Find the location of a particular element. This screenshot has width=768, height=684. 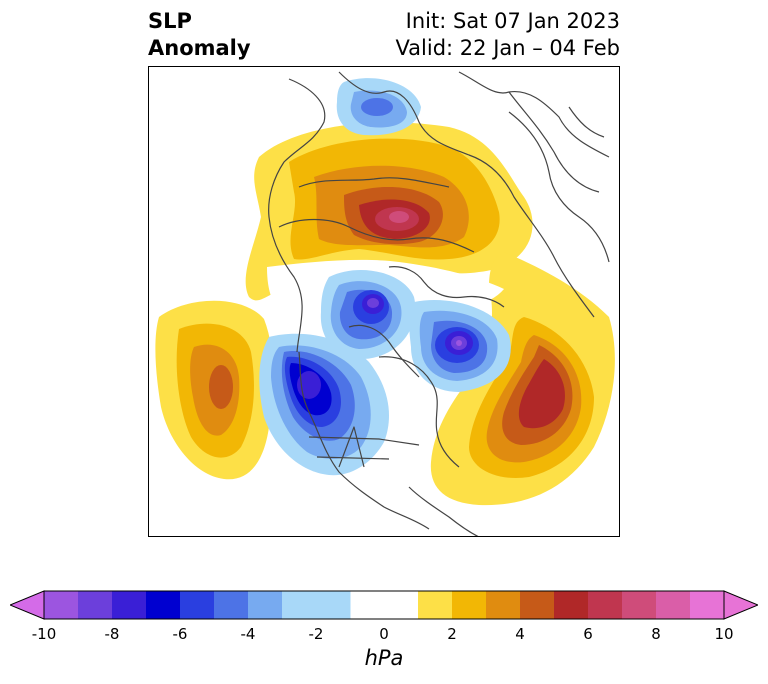

pacific-high-anomaly is located at coordinates (214, 390).